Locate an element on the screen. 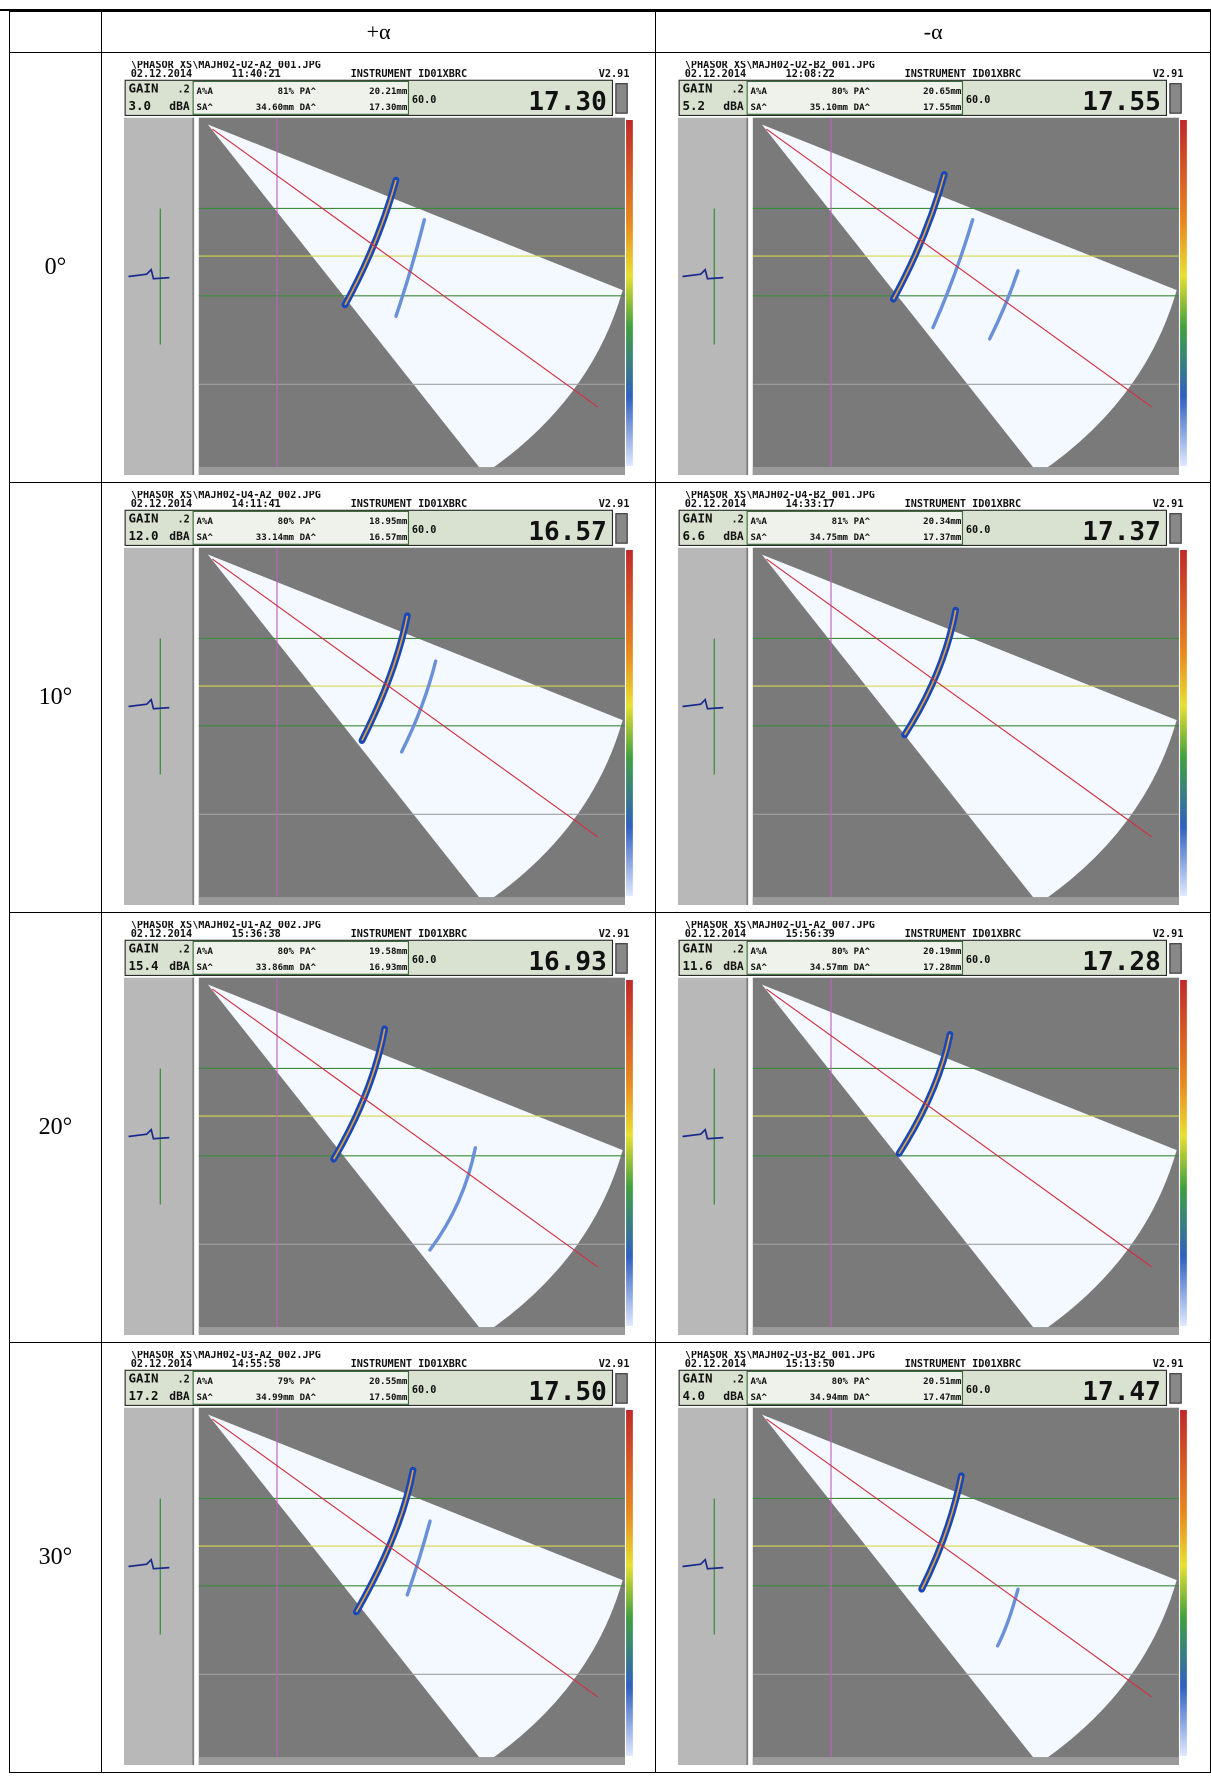  label: 11.6 is located at coordinates (698, 964).